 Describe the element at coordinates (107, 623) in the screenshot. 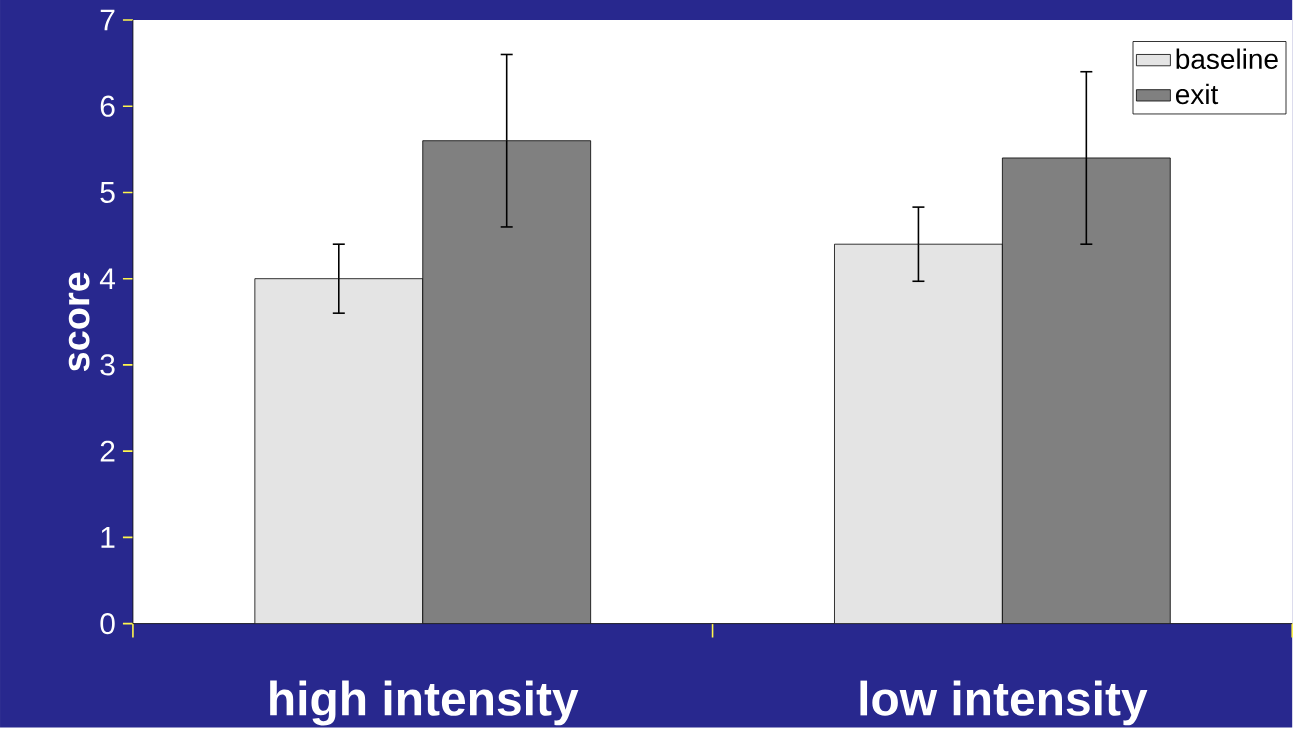

I see `y-tick-label: 0` at that location.